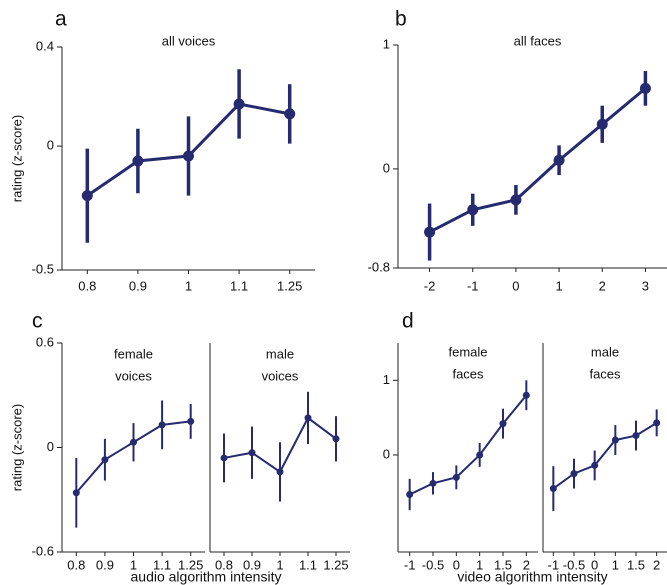  What do you see at coordinates (401, 19) in the screenshot?
I see `panel-letter: b` at bounding box center [401, 19].